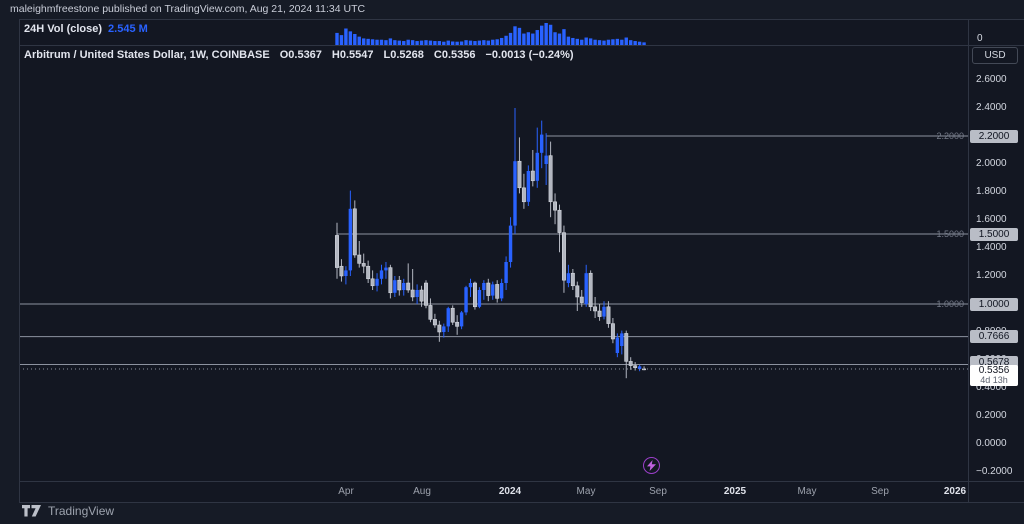  I want to click on time-tick-Sep: Sep, so click(880, 491).